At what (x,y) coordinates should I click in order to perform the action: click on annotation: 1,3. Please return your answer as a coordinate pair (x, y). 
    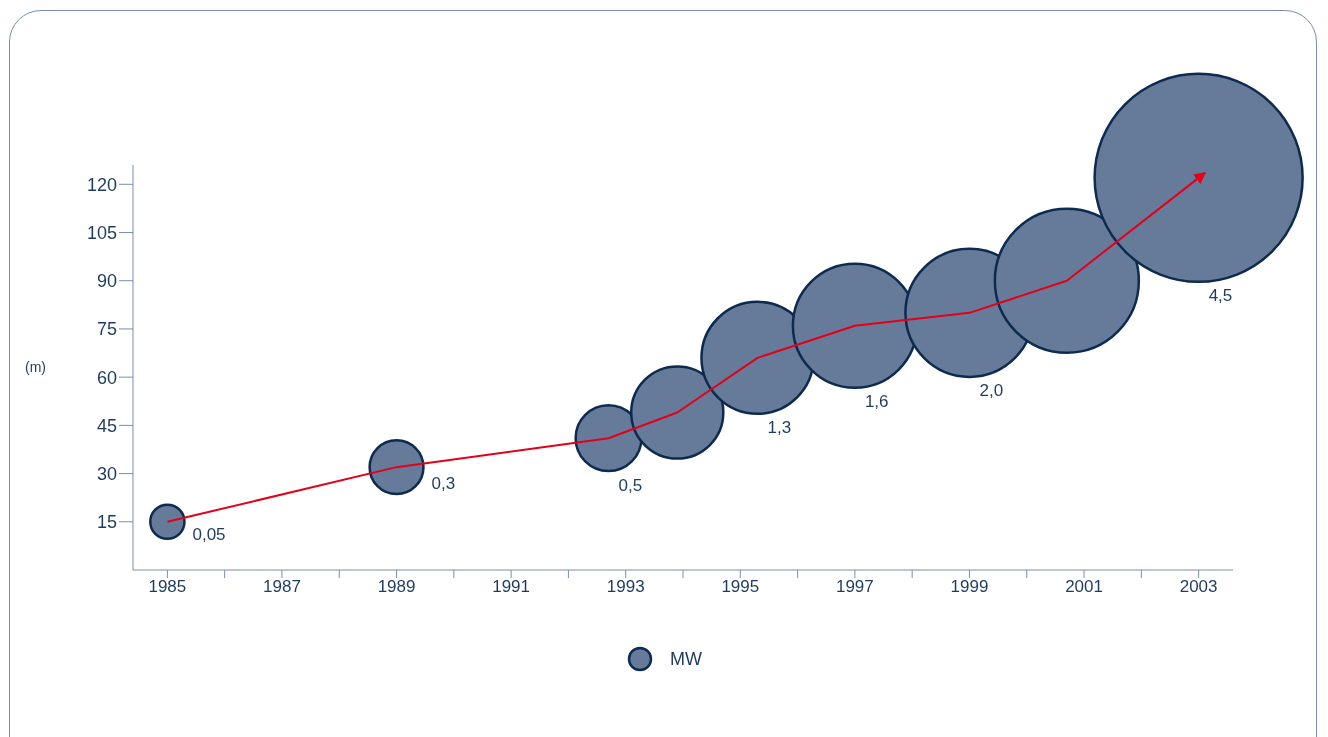
    Looking at the image, I should click on (779, 428).